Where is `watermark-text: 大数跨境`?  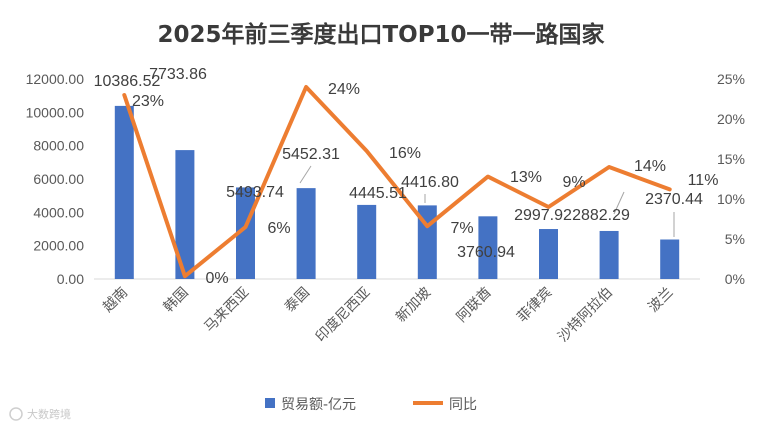 watermark-text: 大数跨境 is located at coordinates (49, 414).